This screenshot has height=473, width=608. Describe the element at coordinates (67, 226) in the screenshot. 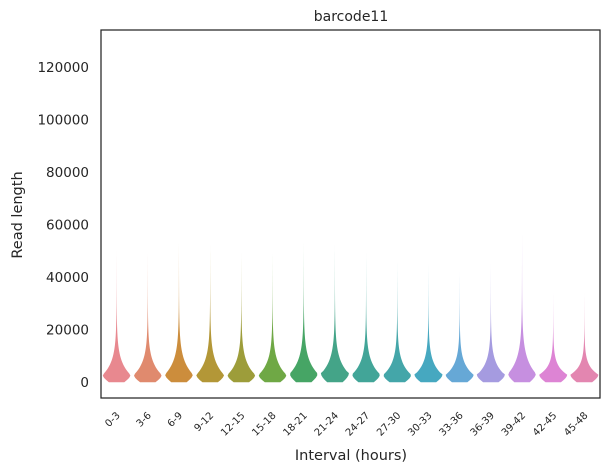

I see `y-tick-label: 60000` at that location.